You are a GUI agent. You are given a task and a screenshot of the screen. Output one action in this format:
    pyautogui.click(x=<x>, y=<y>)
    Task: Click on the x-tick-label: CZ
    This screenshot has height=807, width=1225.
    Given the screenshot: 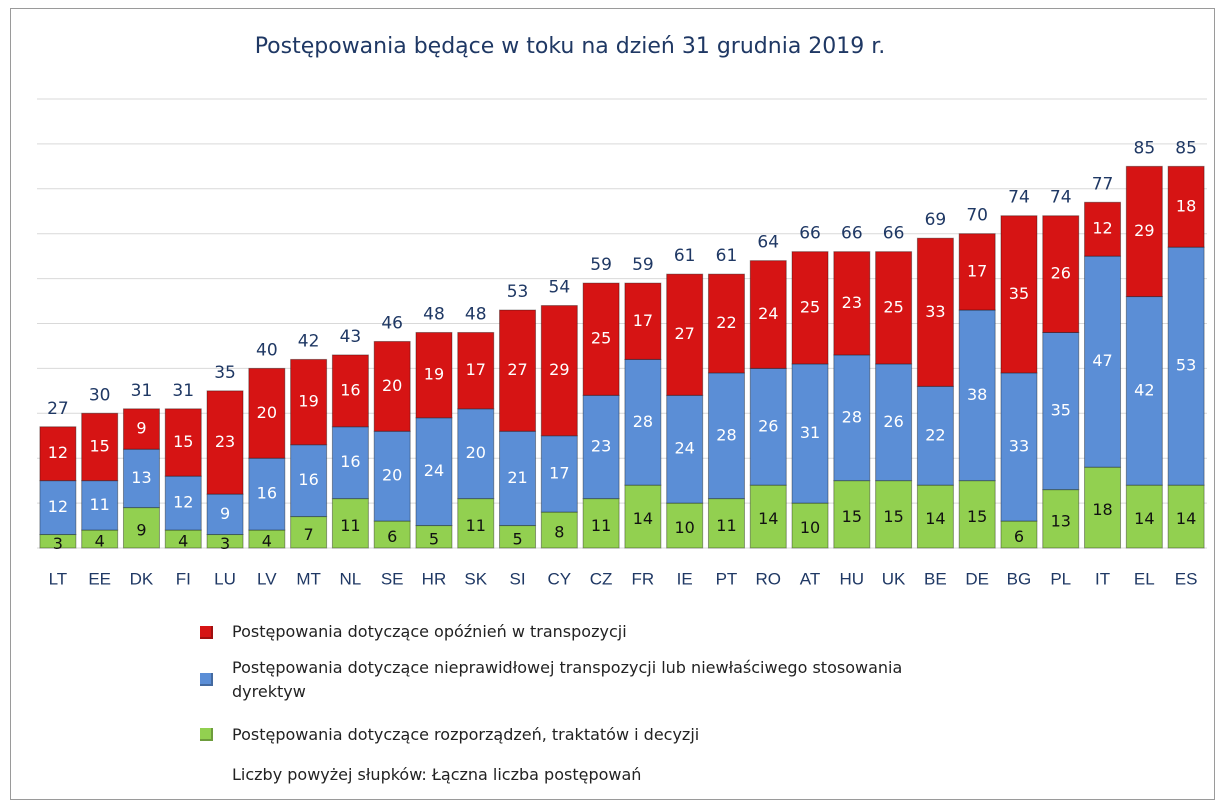 What is the action you would take?
    pyautogui.click(x=601, y=578)
    